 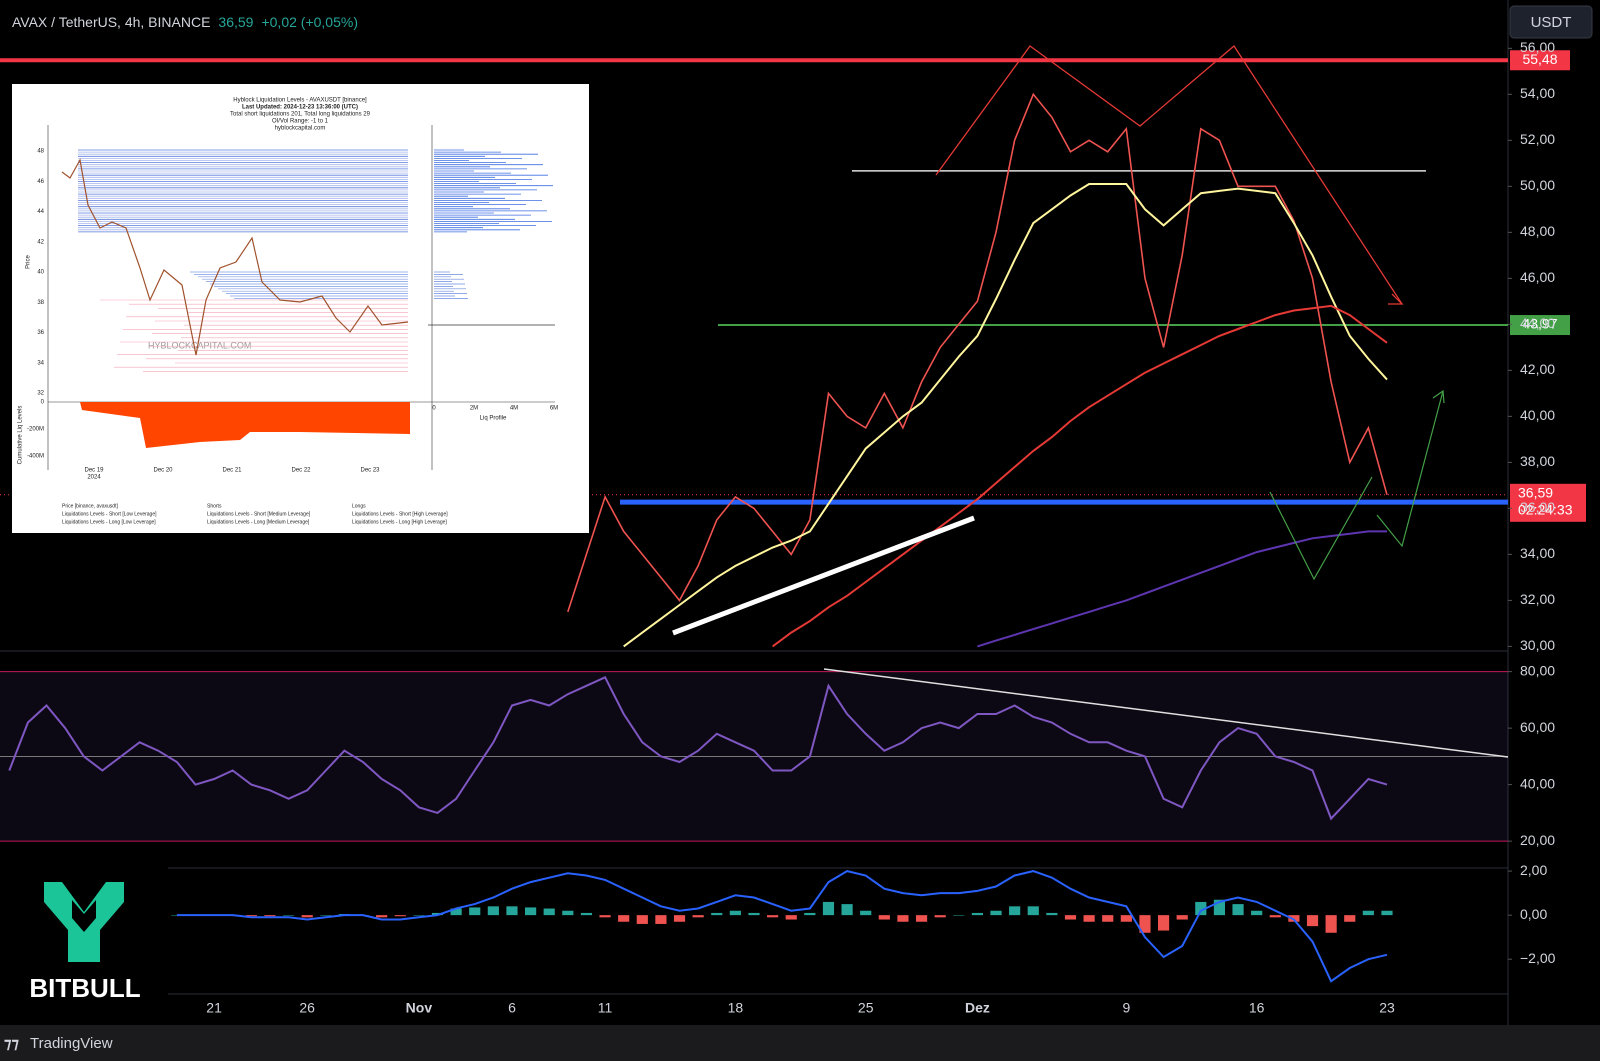 I want to click on x-tick-label: 23, so click(x=1387, y=1008).